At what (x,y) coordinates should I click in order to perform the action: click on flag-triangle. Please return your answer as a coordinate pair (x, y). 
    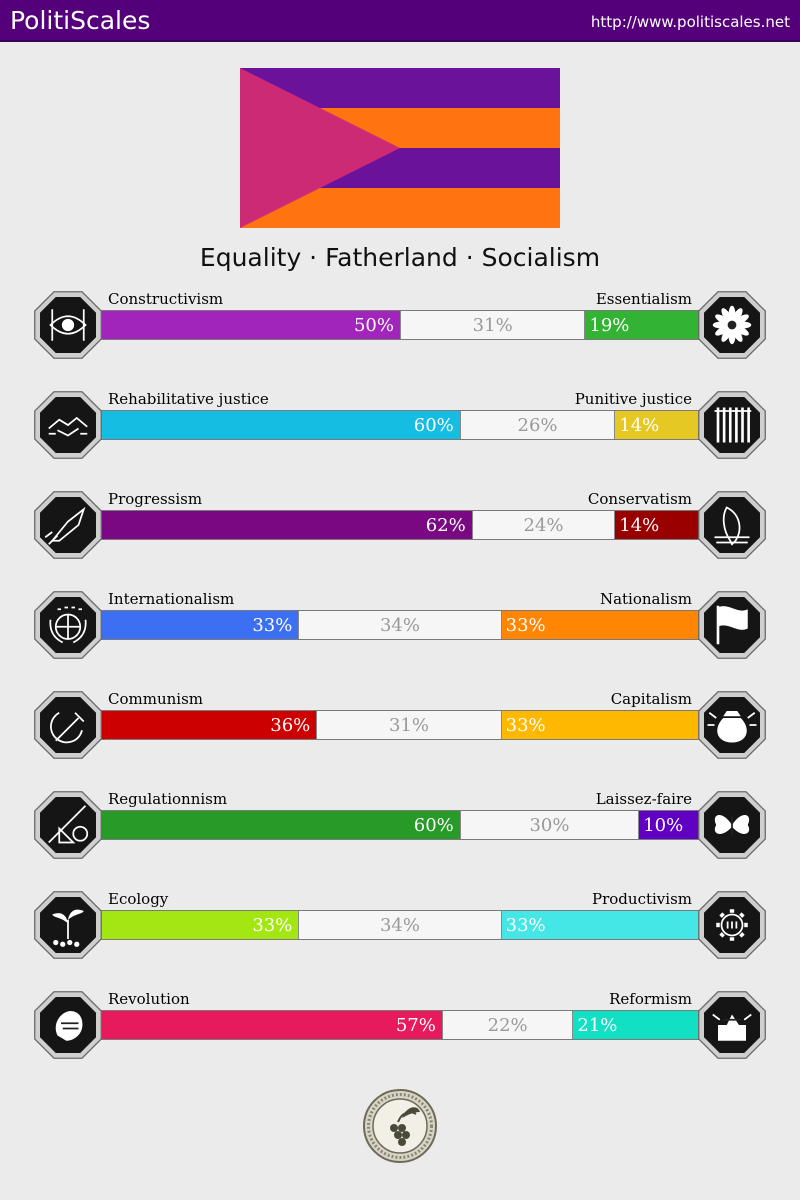
    Looking at the image, I should click on (320, 148).